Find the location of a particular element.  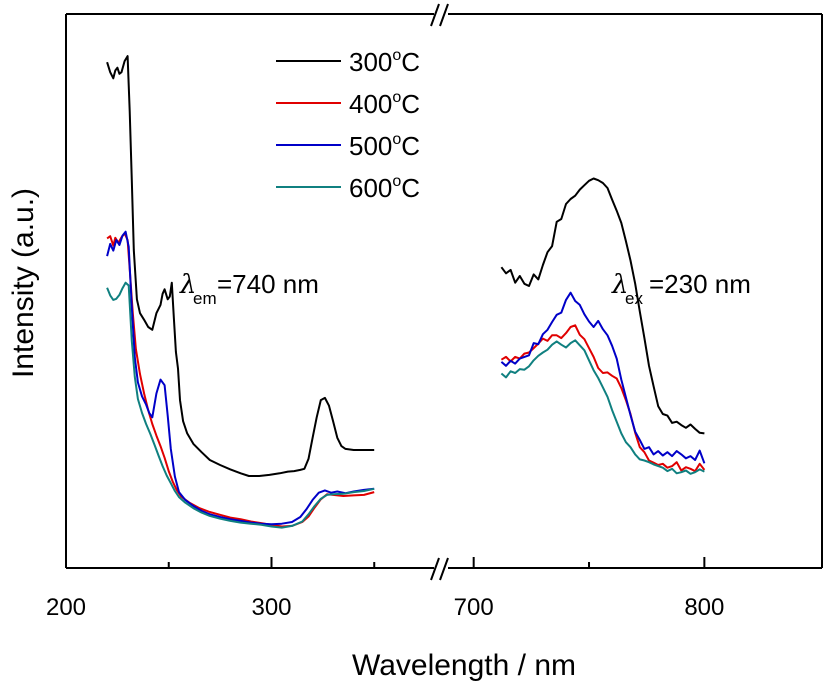

x-tick-label: 800 is located at coordinates (704, 607).